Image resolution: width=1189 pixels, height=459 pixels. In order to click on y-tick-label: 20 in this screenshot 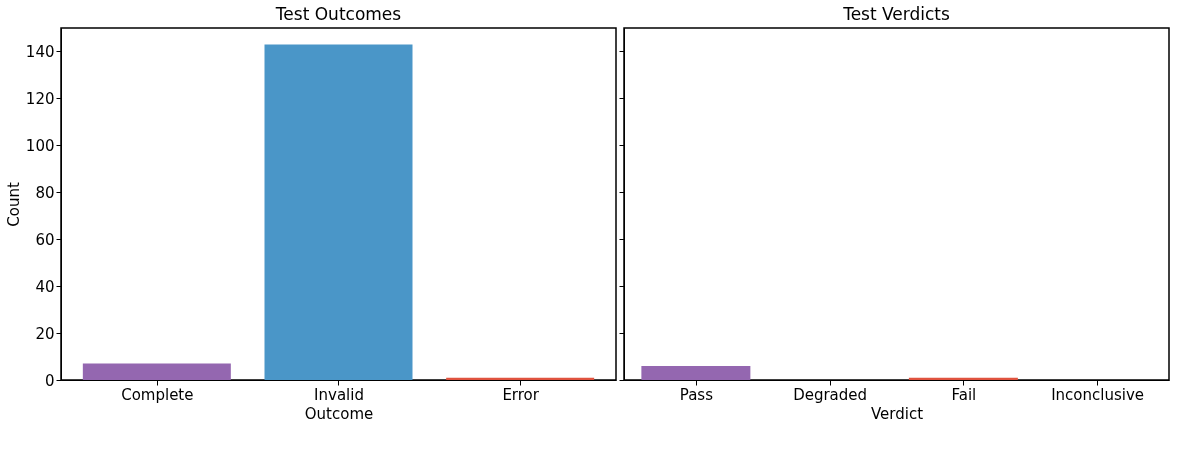, I will do `click(45, 333)`.